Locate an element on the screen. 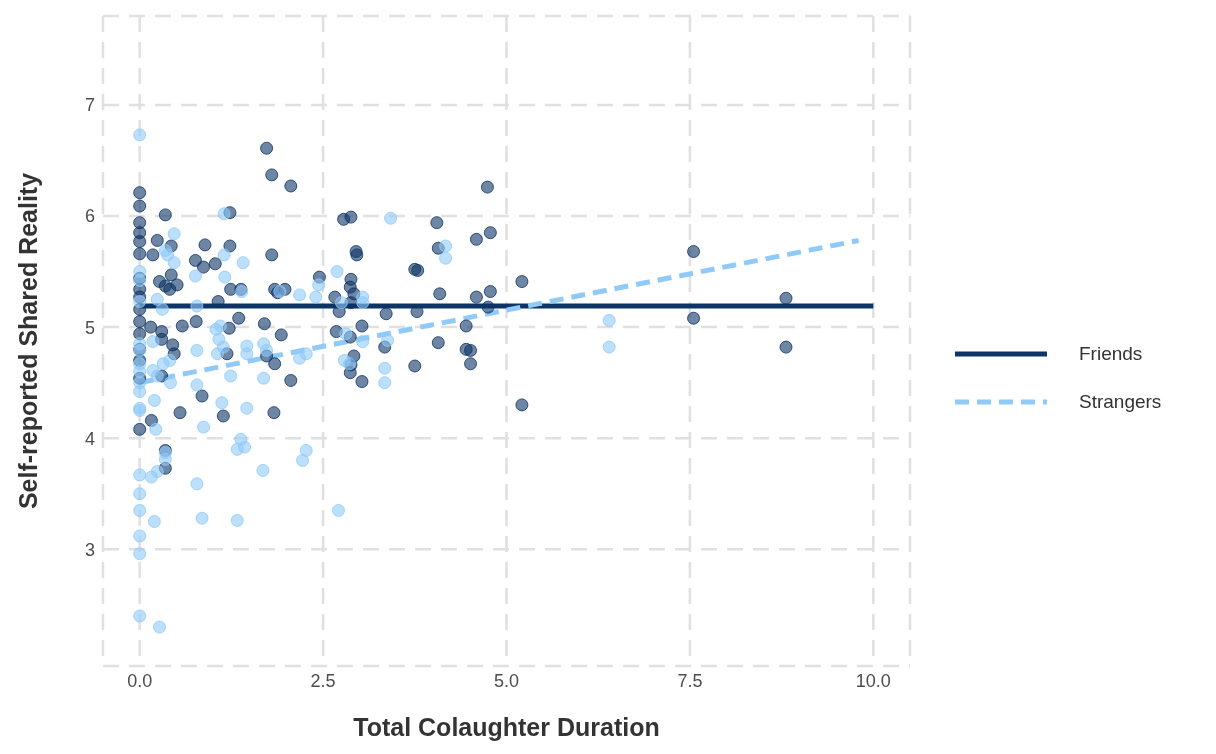  x-tick-label: 2.5 is located at coordinates (323, 680).